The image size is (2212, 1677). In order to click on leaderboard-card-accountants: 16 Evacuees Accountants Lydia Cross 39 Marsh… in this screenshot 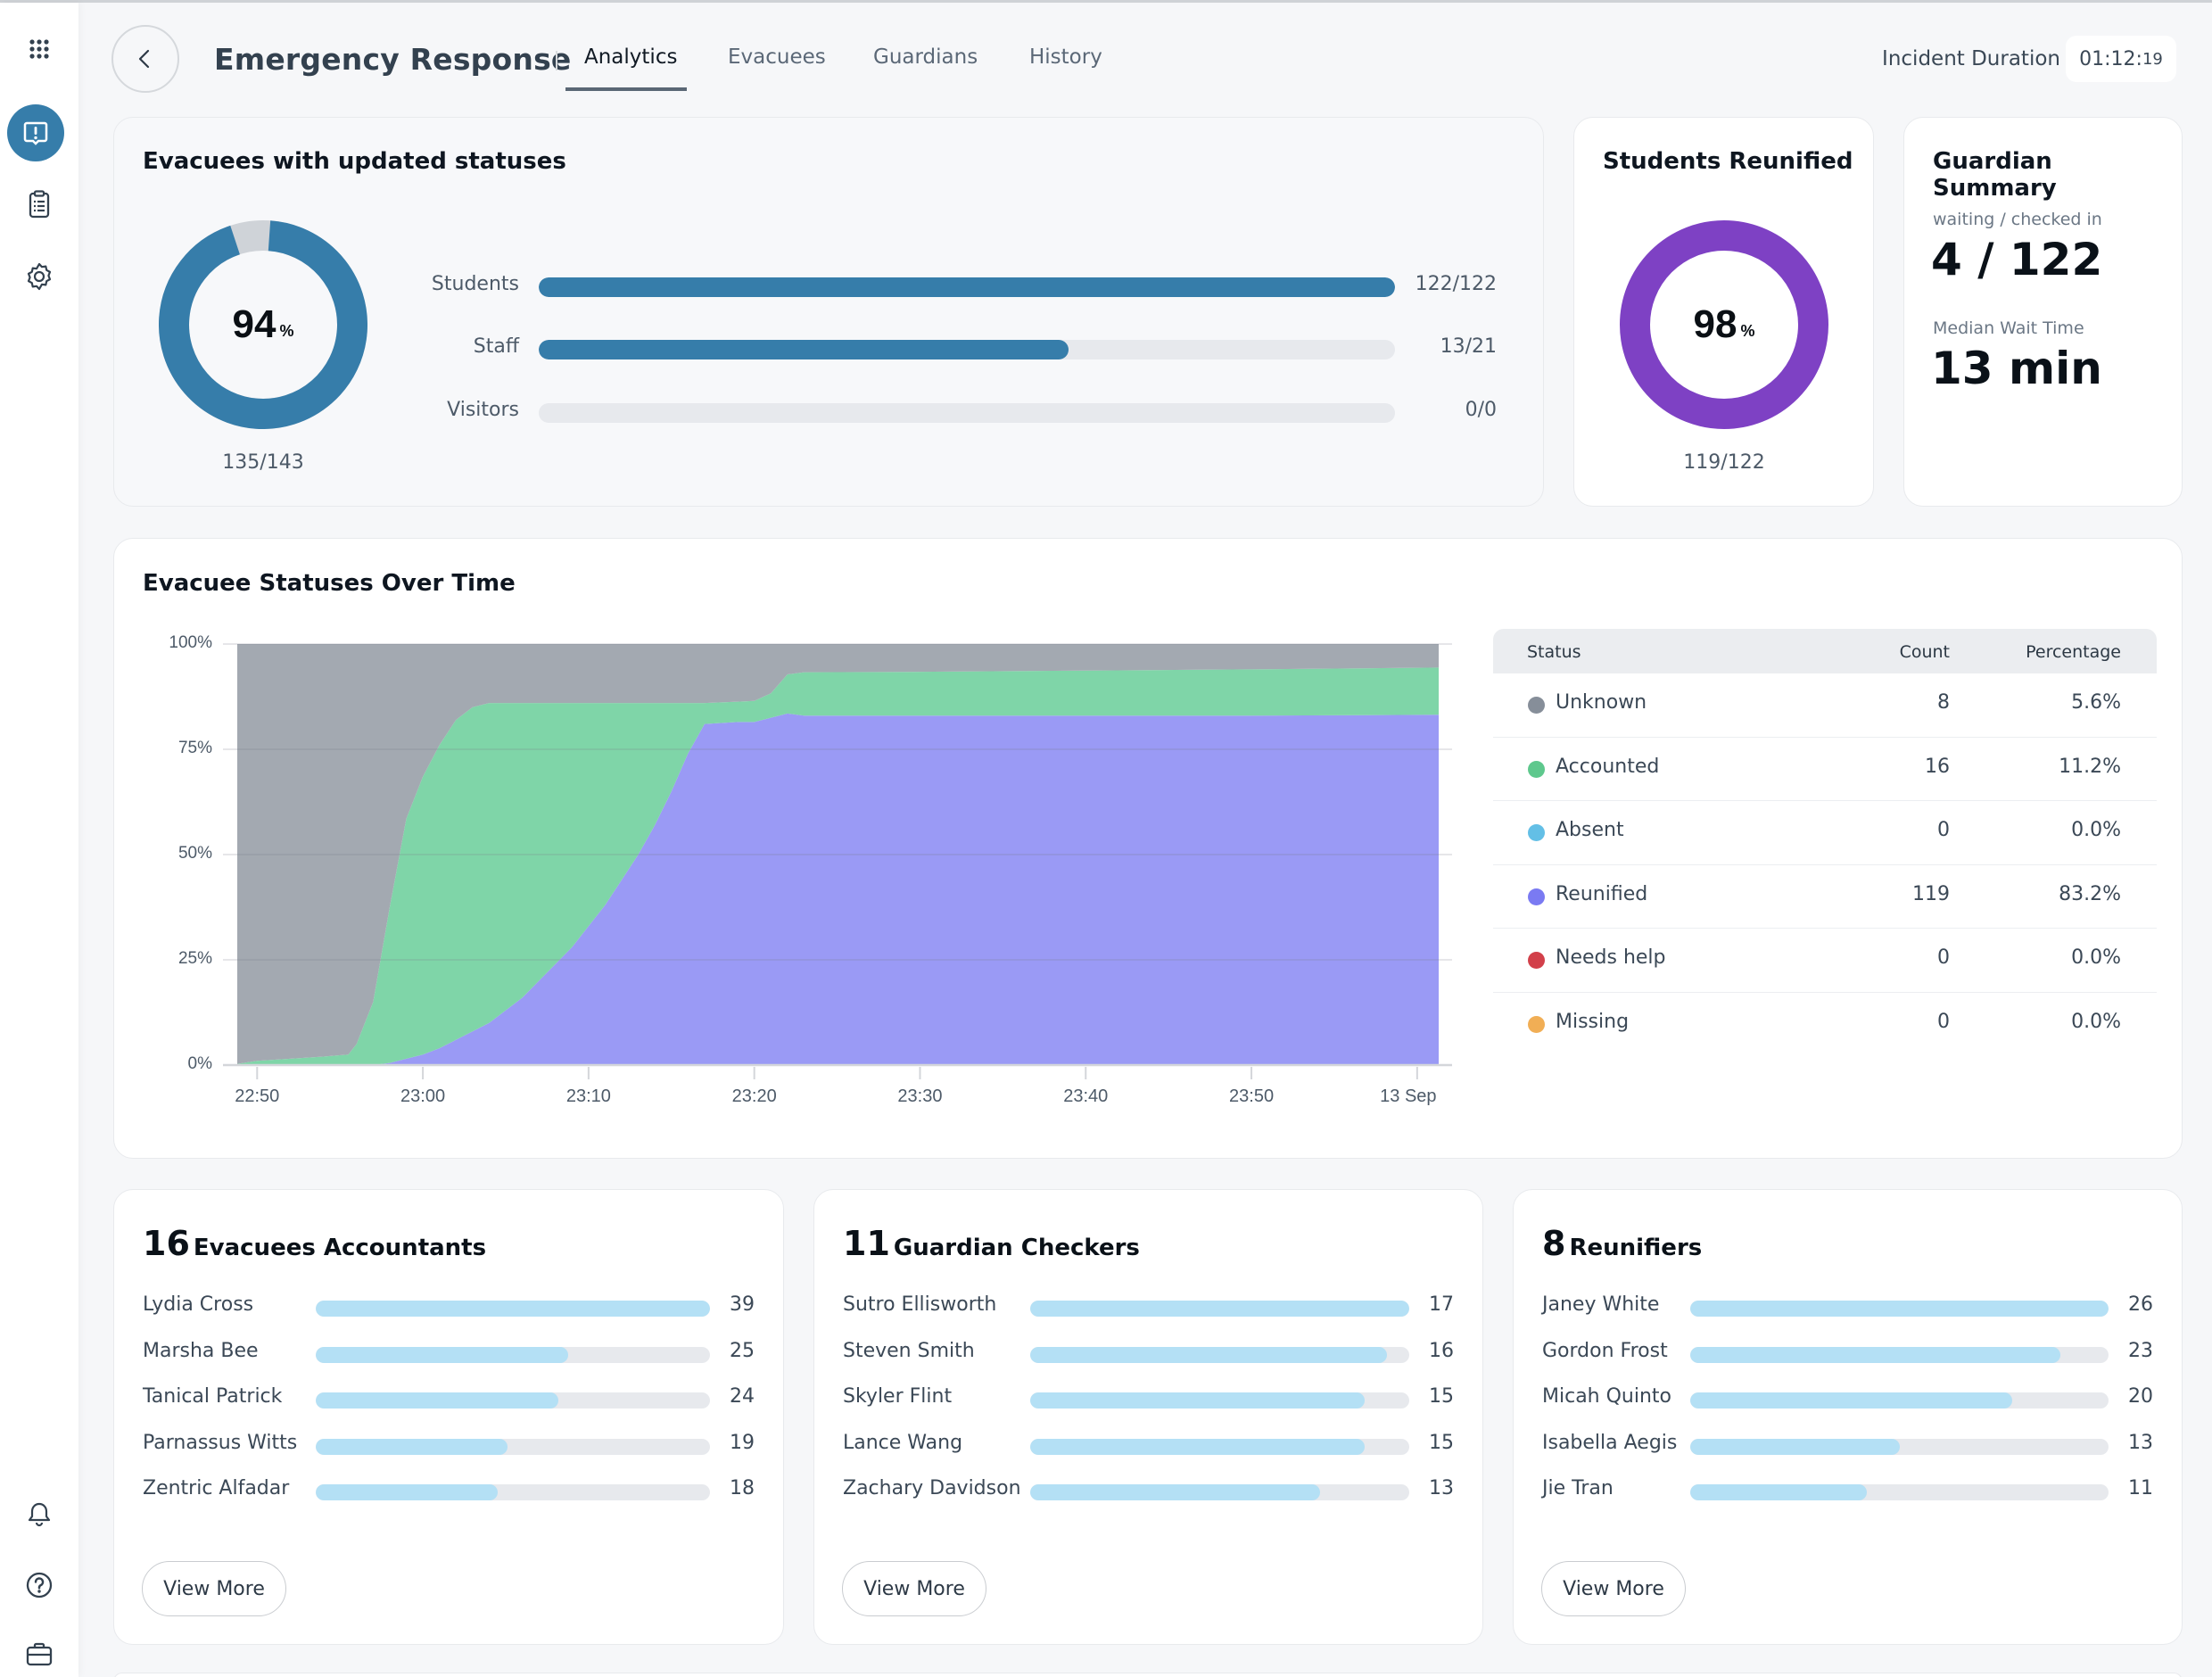, I will do `click(449, 1417)`.